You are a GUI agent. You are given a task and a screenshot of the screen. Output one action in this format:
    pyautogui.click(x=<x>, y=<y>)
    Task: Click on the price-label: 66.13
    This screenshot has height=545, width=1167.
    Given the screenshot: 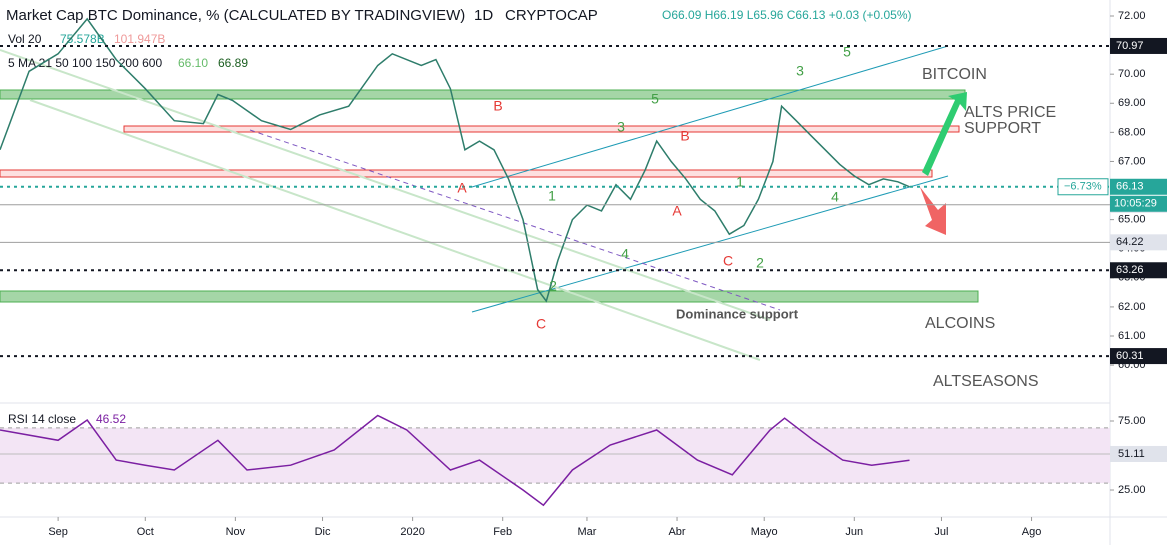 What is the action you would take?
    pyautogui.click(x=1130, y=187)
    